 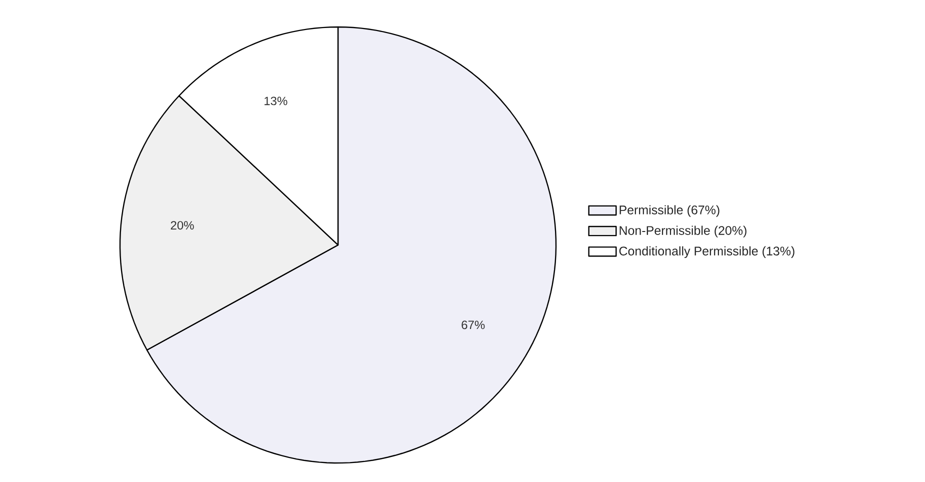 I want to click on legend-label: Permissible (67%), so click(x=670, y=211).